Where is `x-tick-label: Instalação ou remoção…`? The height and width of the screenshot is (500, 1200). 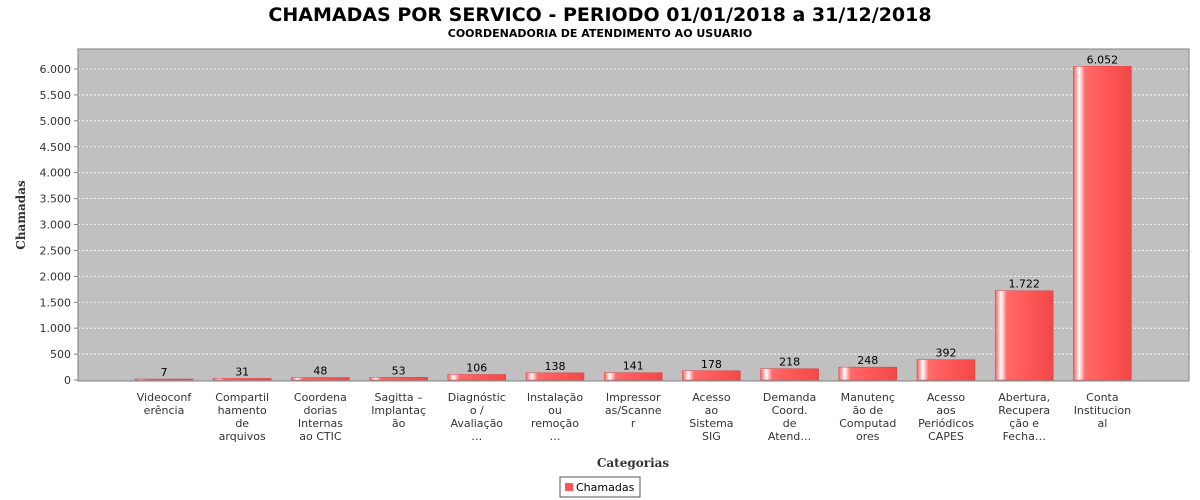 x-tick-label: Instalação ou remoção… is located at coordinates (555, 417).